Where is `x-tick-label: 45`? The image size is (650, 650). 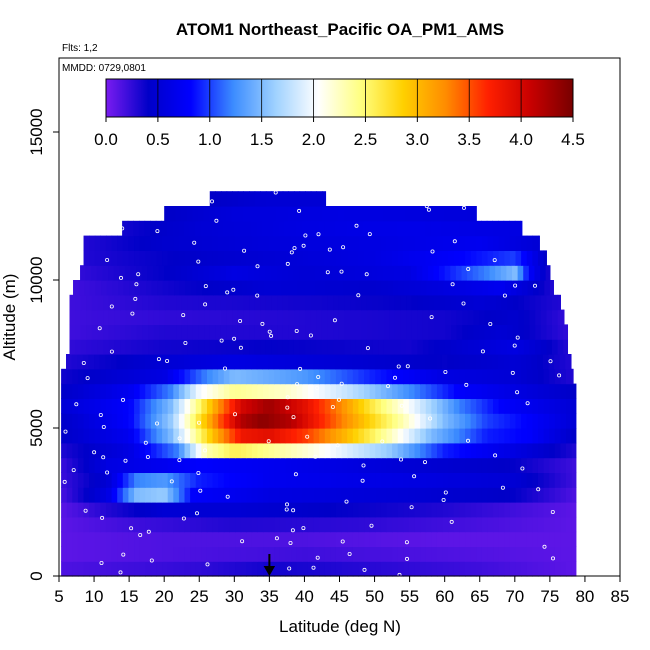 x-tick-label: 45 is located at coordinates (339, 596).